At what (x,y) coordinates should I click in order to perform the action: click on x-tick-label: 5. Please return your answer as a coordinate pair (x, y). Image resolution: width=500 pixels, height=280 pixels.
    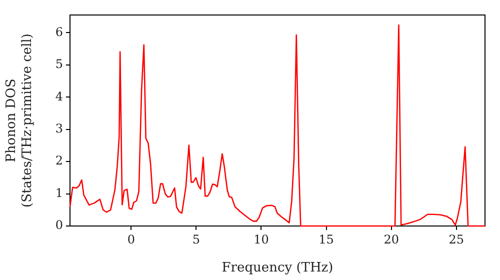
    Looking at the image, I should click on (196, 239).